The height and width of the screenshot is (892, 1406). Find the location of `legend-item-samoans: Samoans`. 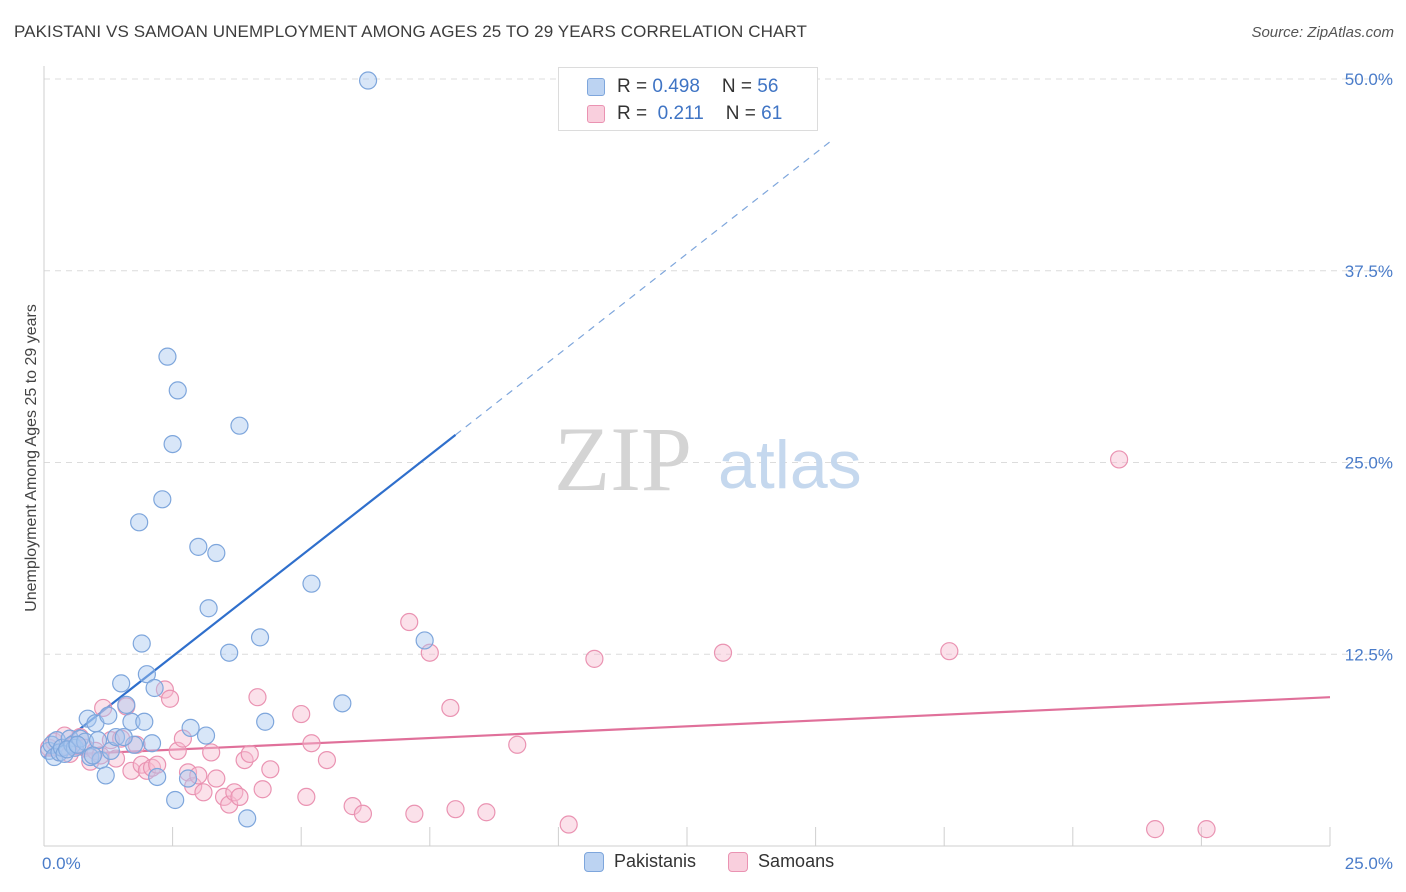

legend-item-samoans: Samoans is located at coordinates (781, 861).